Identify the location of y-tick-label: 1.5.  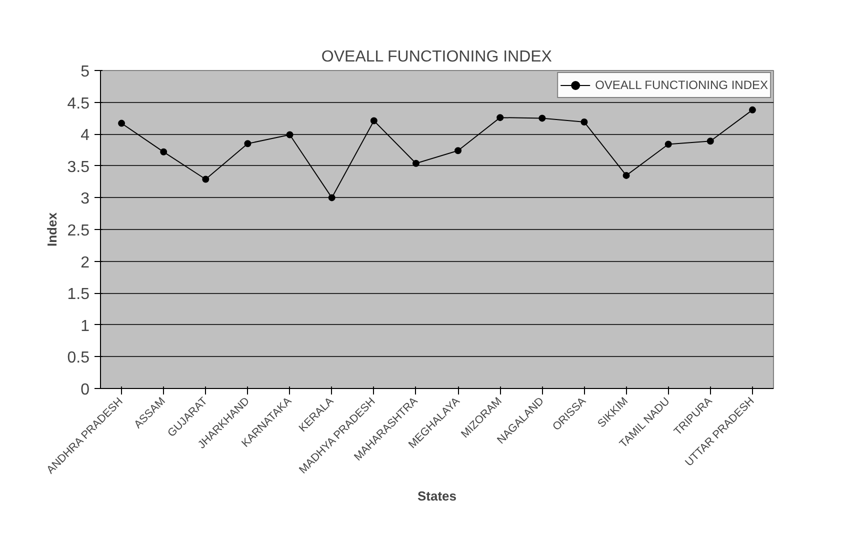
(78, 295).